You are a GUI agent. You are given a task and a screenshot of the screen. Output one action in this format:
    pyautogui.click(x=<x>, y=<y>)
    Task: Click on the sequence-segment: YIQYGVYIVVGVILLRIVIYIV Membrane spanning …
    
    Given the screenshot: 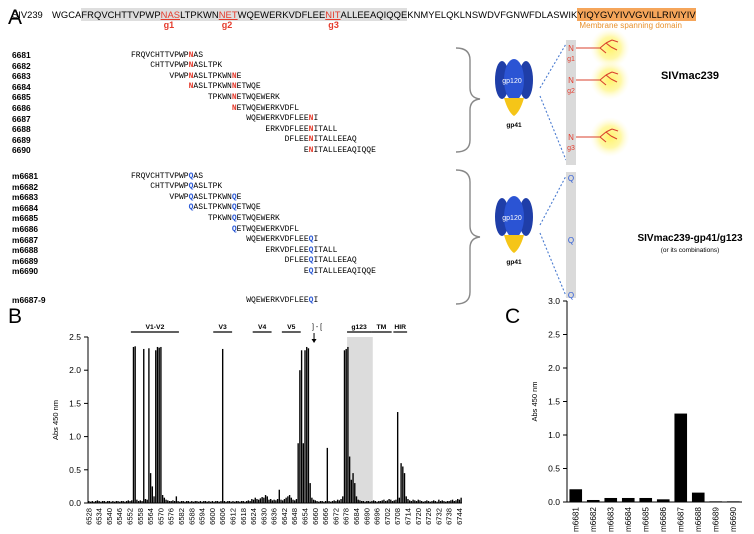 What is the action you would take?
    pyautogui.click(x=636, y=19)
    